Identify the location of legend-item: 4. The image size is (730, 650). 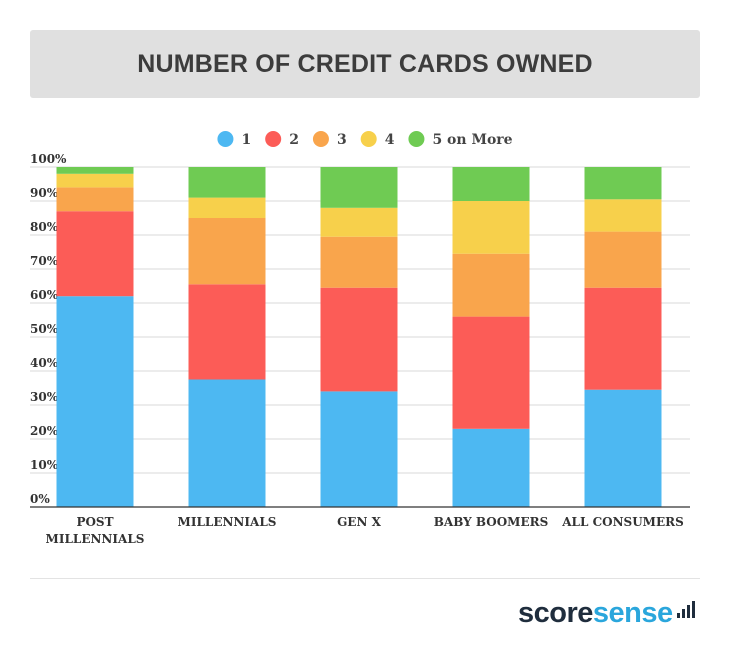
(377, 139).